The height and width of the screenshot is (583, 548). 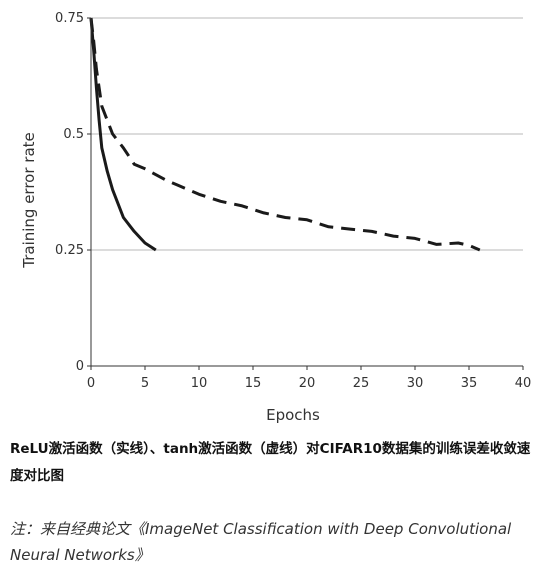 I want to click on x-tick-label: 10, so click(x=199, y=383).